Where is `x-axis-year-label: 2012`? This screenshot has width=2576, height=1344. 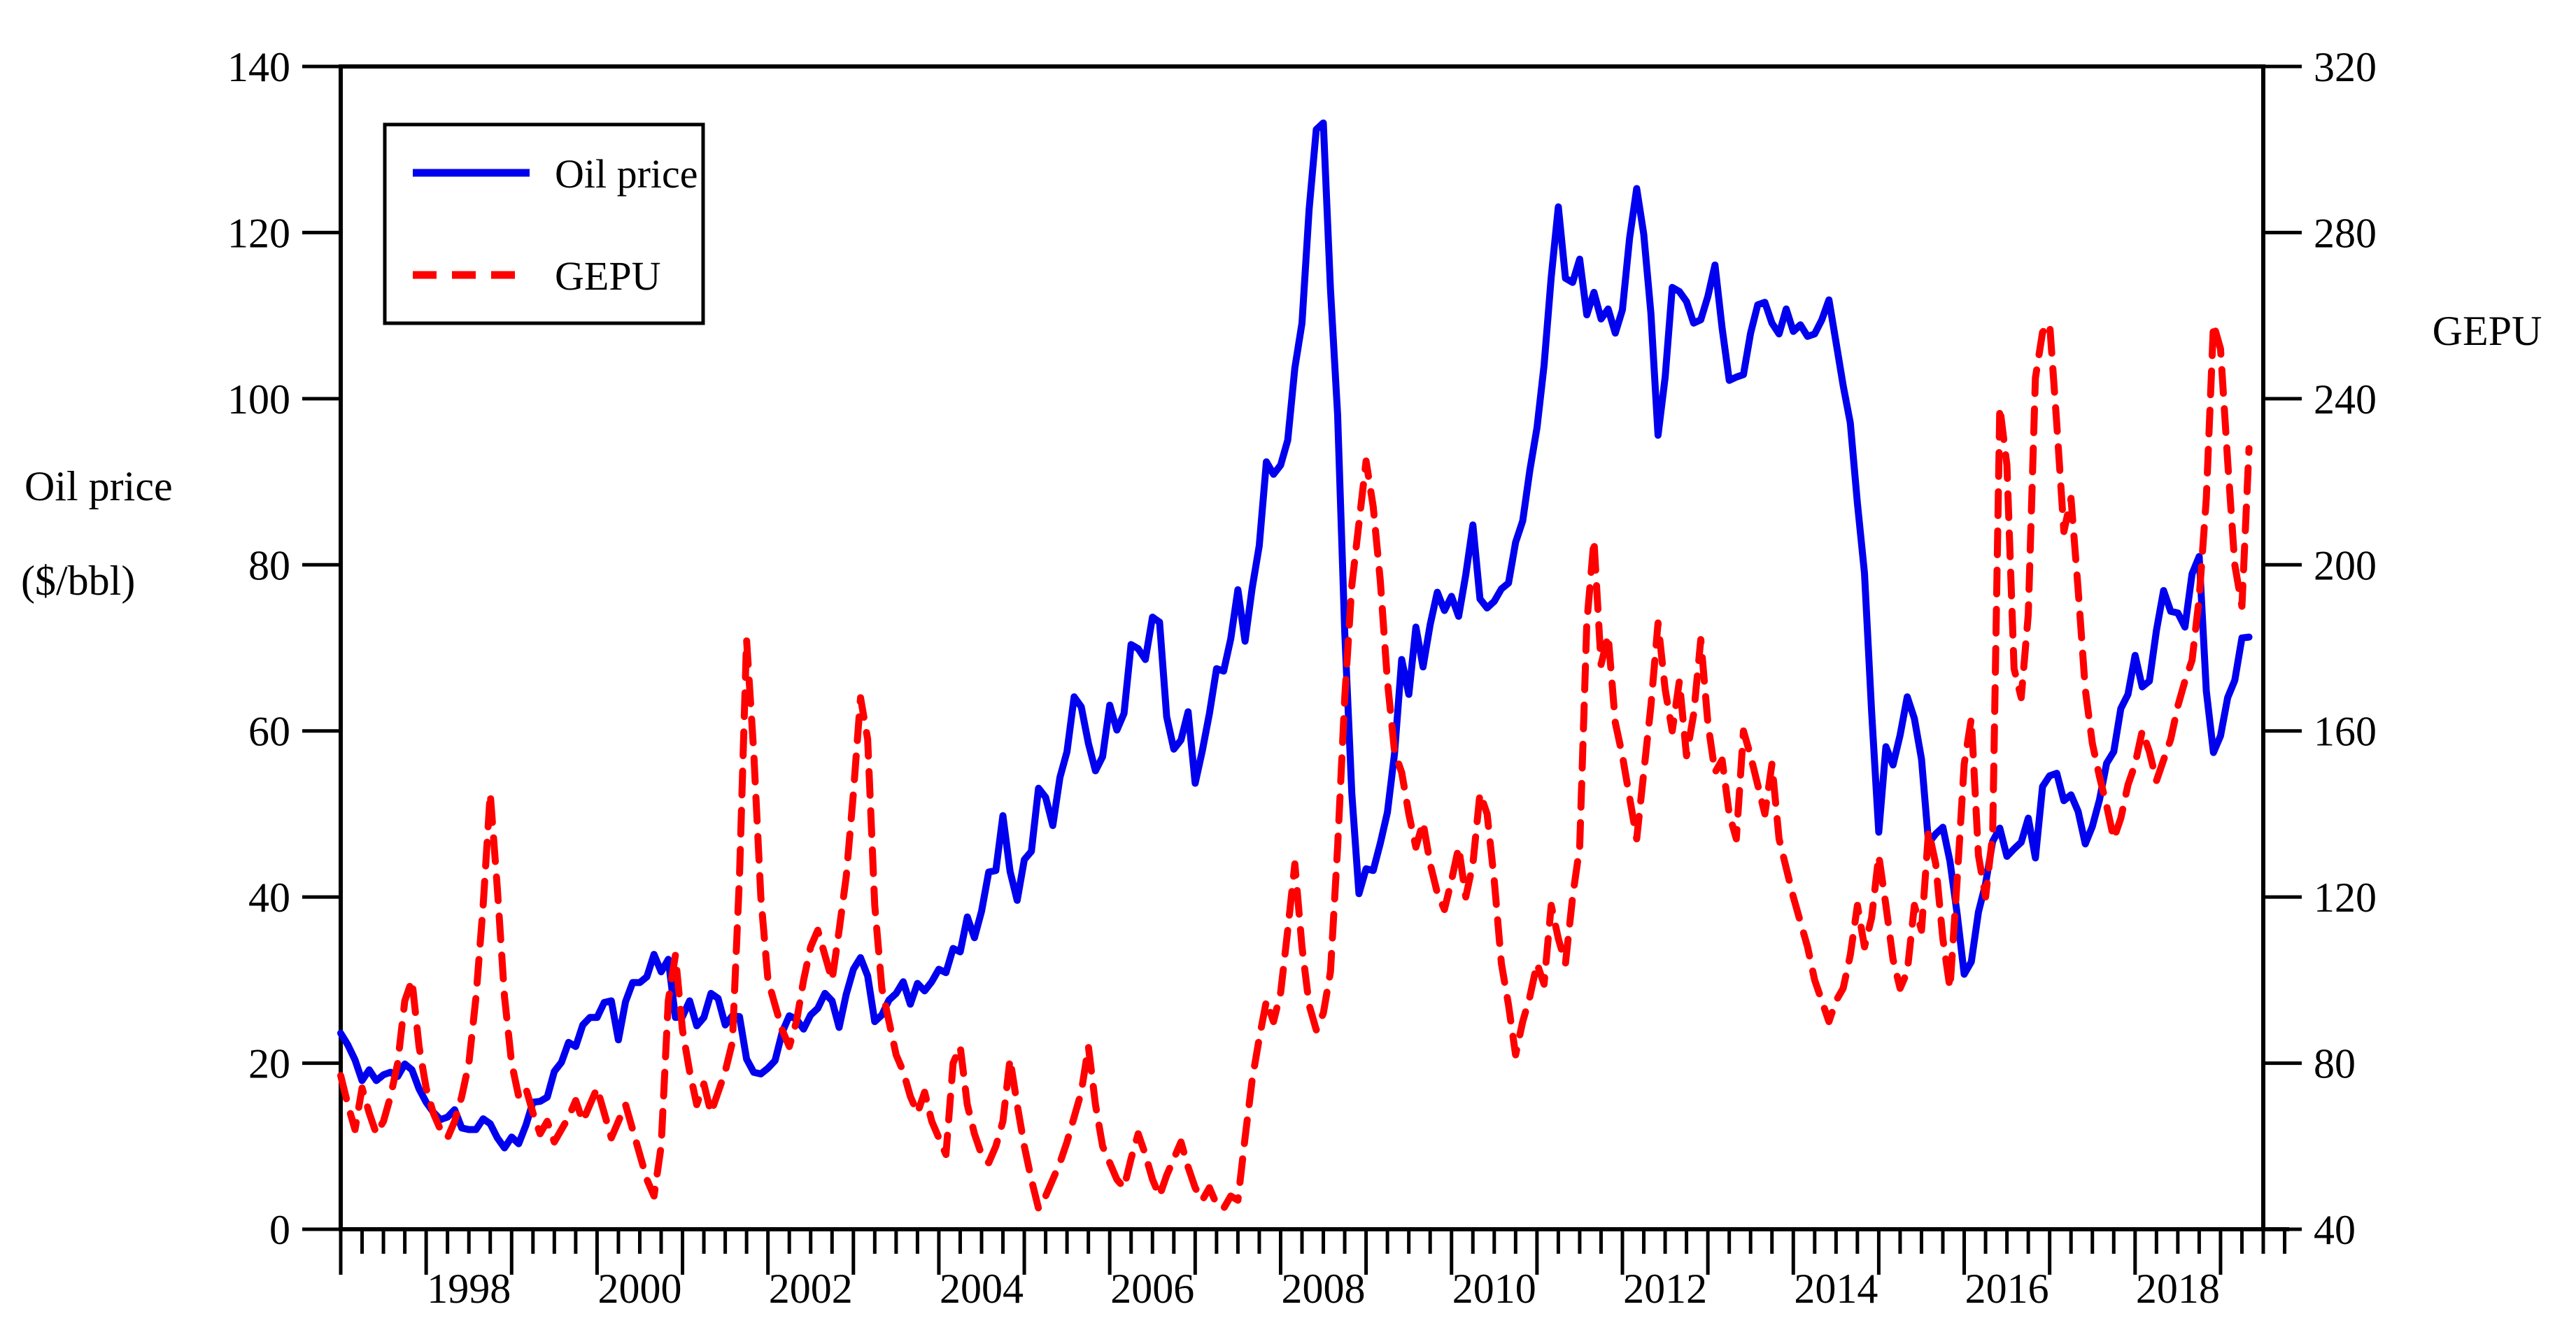 x-axis-year-label: 2012 is located at coordinates (1665, 1289).